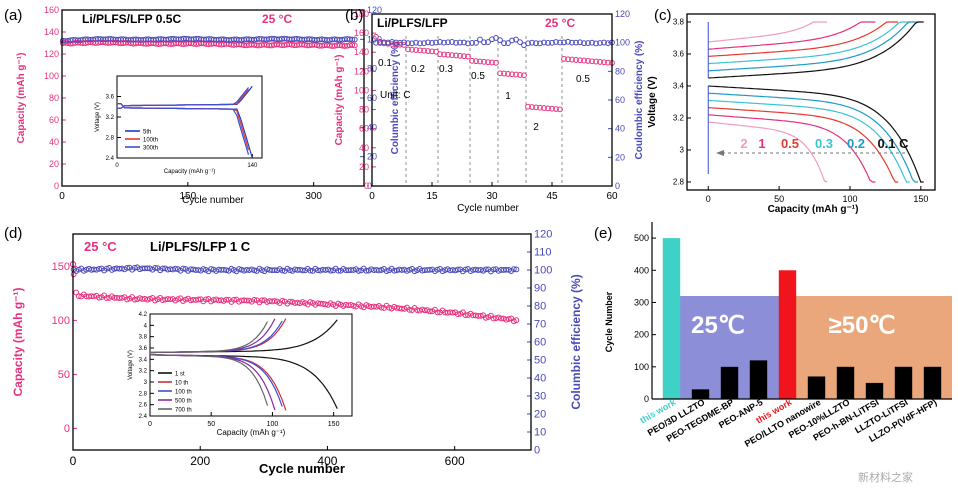  I want to click on panel-d-ylabel-right: Columbic efficiency (%), so click(576, 341).